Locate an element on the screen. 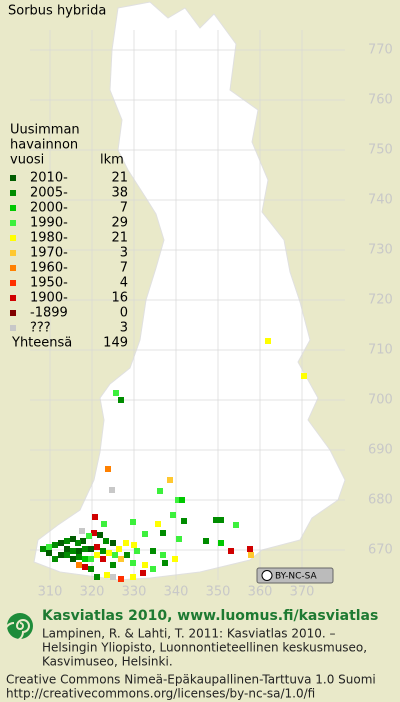 The image size is (400, 702). y-label: 690 is located at coordinates (380, 450).